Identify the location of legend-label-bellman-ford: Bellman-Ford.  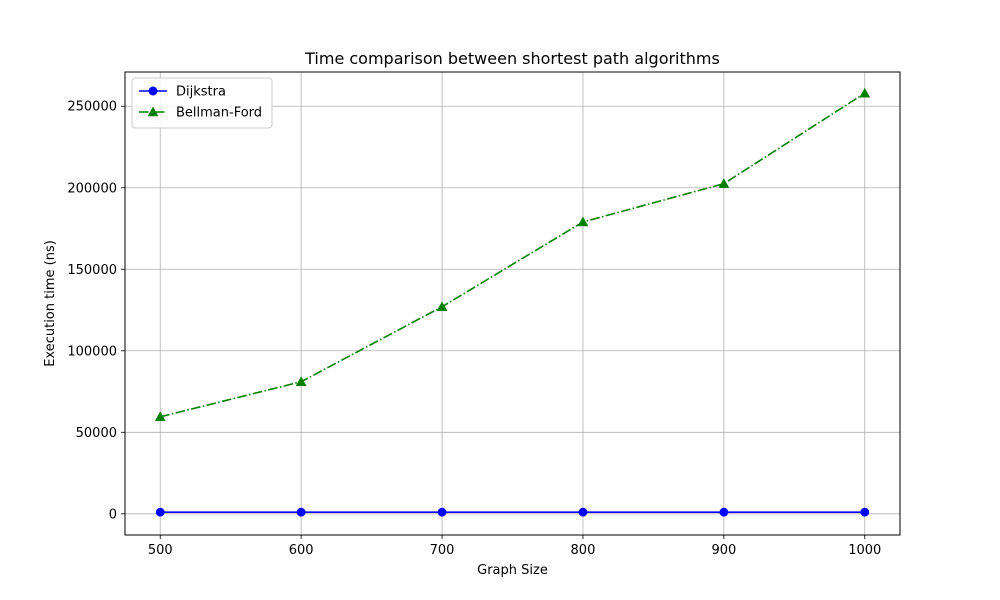
(219, 113).